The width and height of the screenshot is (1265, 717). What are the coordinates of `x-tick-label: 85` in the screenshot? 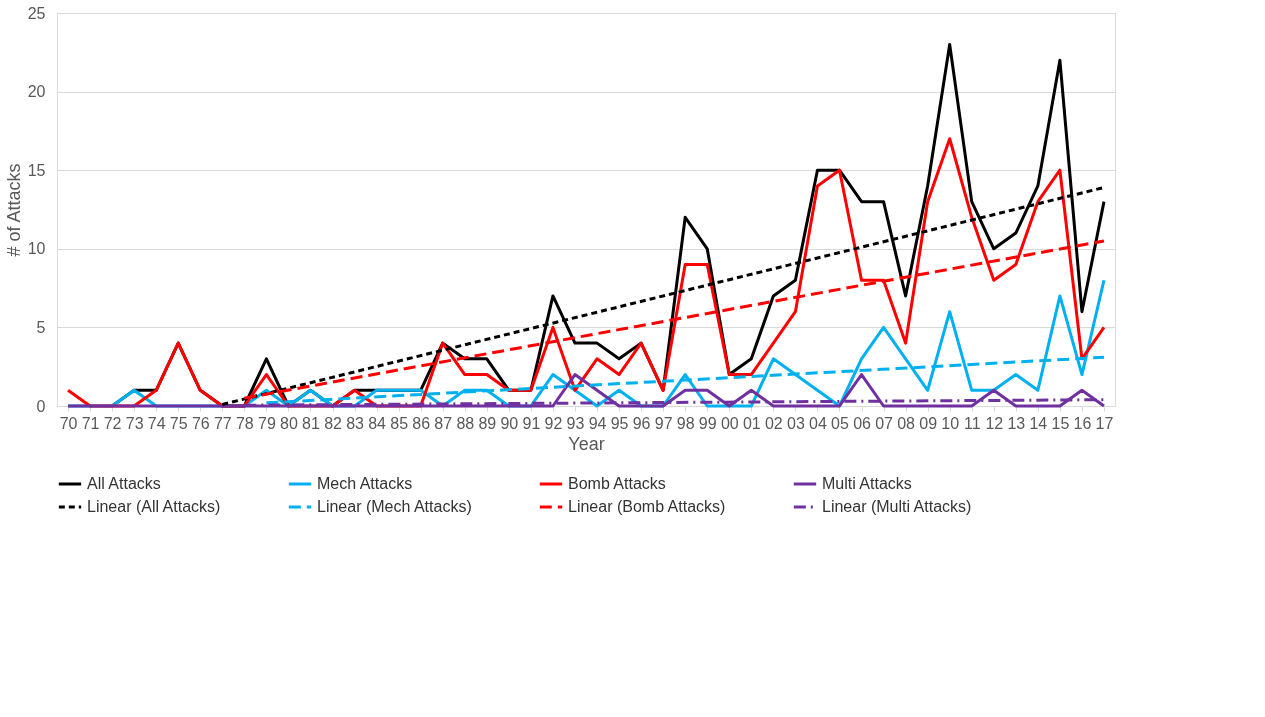 It's located at (399, 423).